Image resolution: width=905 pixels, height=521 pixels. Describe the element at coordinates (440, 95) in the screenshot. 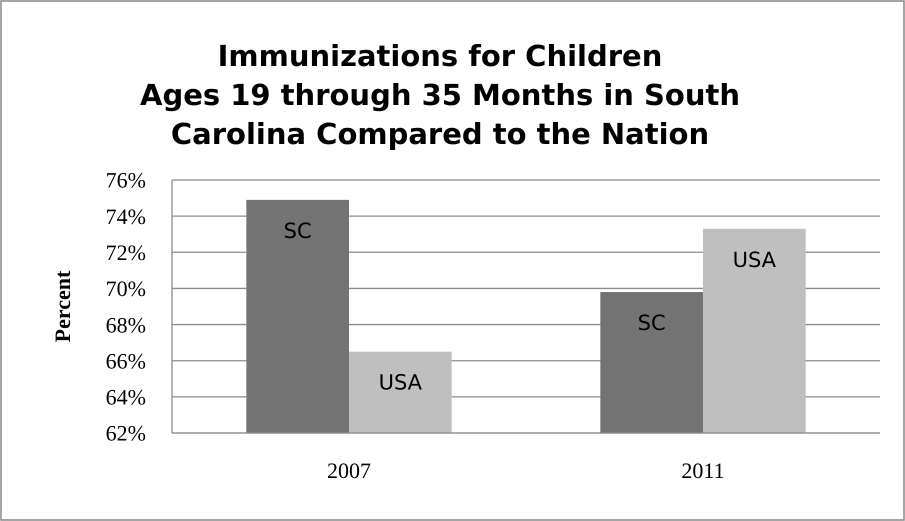

I see `chart-title: Immunizations for Children Ages 19 through 35 Months in South Carolina Compared to the Nation` at that location.